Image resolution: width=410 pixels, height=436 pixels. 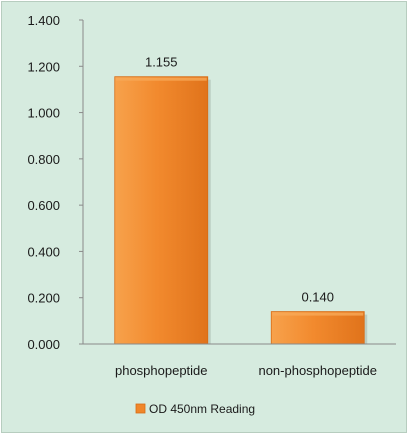 I want to click on x-axis-labels: phosphopeptide non-phosphopeptide, so click(x=246, y=370).